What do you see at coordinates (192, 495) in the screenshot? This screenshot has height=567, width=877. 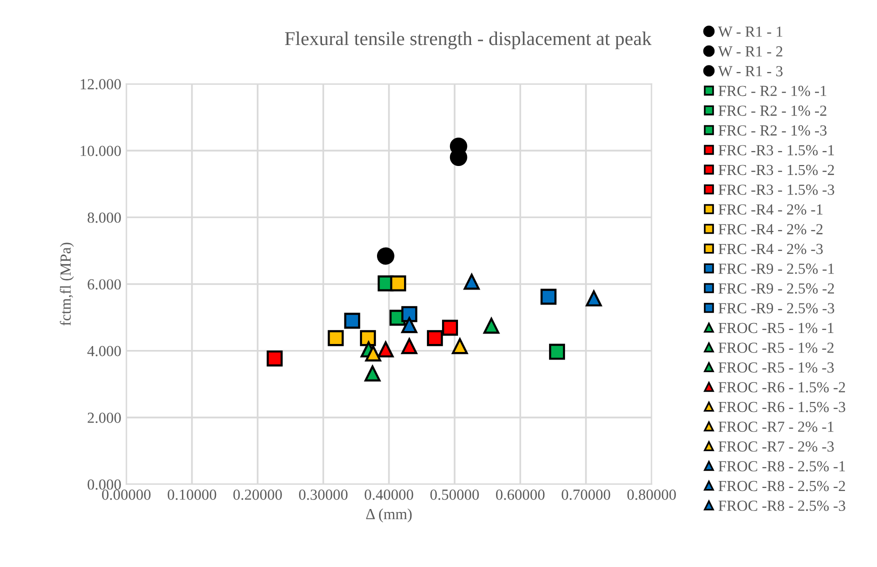 I see `x-tick-label: 0.10000` at bounding box center [192, 495].